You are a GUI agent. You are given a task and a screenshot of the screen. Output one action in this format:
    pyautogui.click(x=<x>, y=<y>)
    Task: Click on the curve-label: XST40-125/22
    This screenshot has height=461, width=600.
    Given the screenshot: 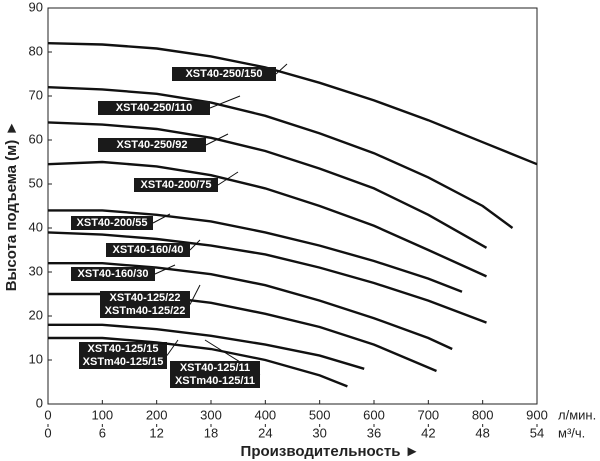 What is the action you would take?
    pyautogui.click(x=145, y=298)
    